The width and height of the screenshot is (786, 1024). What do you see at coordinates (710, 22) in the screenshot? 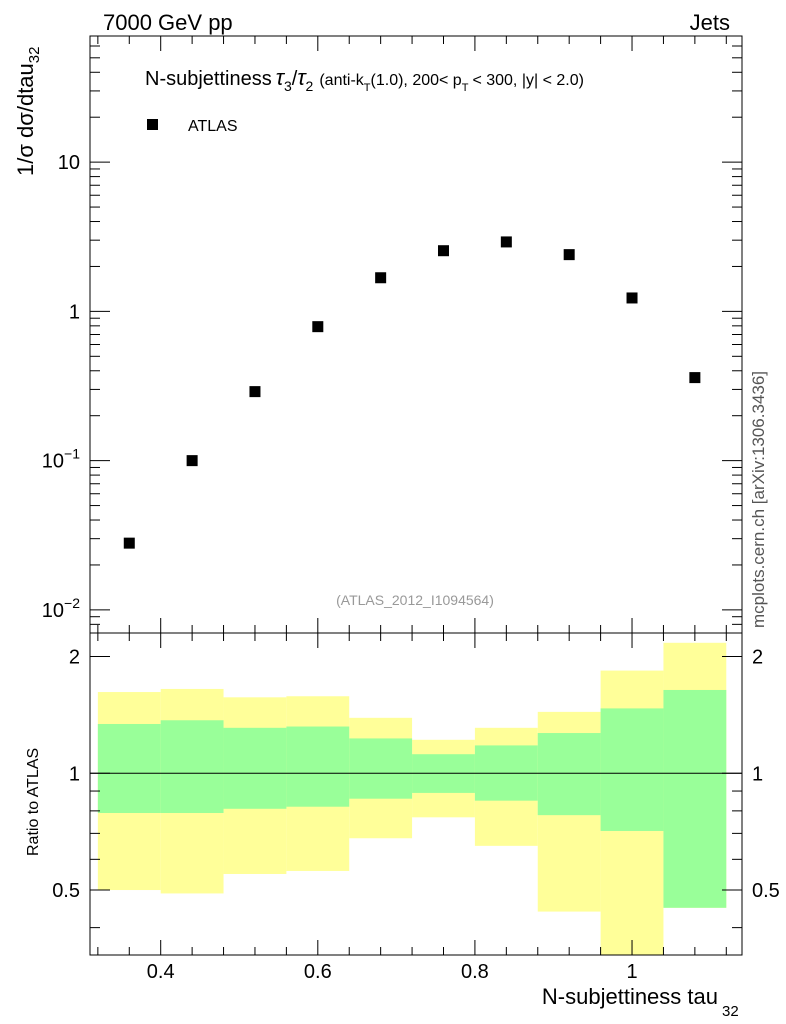
I see `header-process-label: Jets` at bounding box center [710, 22].